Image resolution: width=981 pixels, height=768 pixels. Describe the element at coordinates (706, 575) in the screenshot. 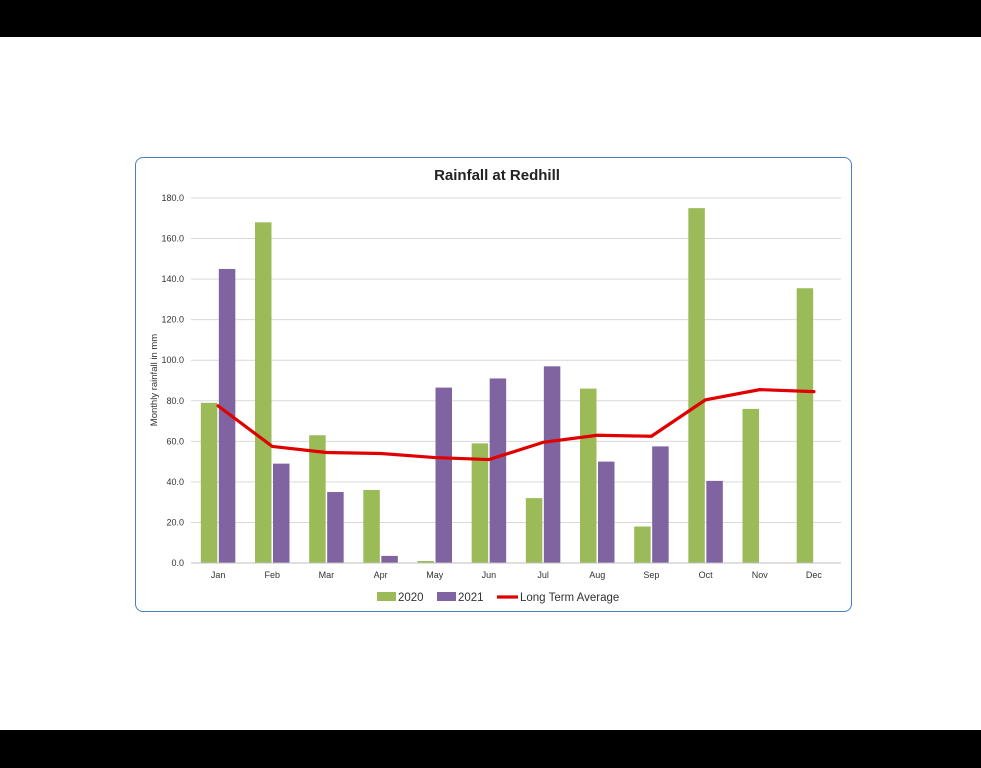

I see `x-tick-label: Oct` at that location.